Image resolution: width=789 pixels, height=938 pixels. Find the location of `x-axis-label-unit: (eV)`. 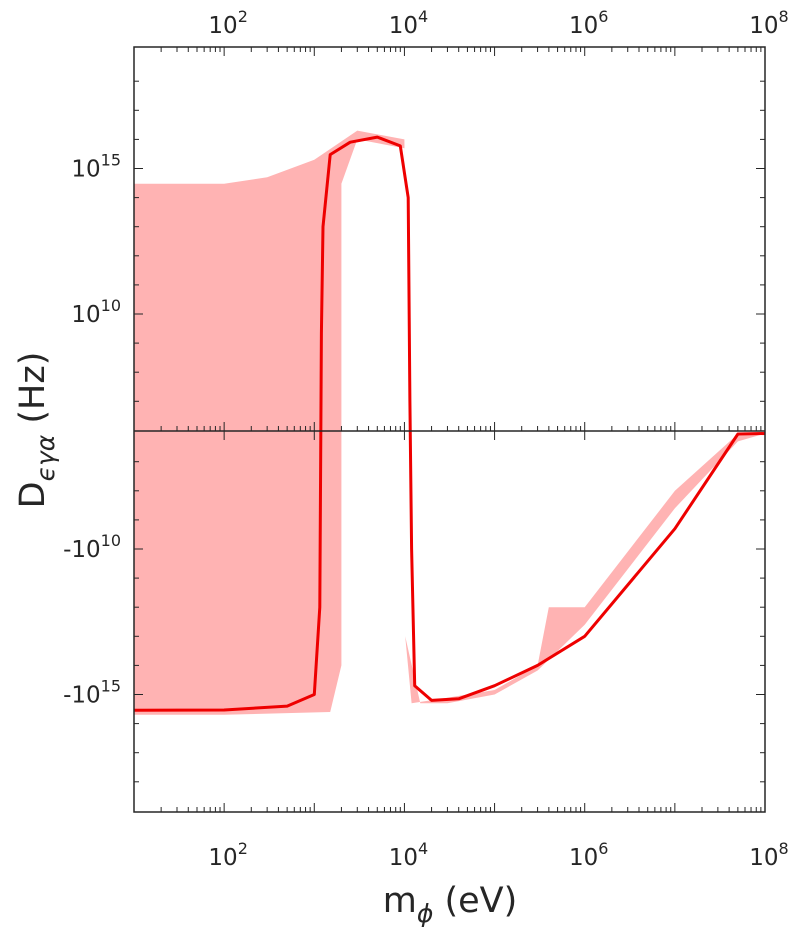

x-axis-label-unit: (eV) is located at coordinates (475, 901).